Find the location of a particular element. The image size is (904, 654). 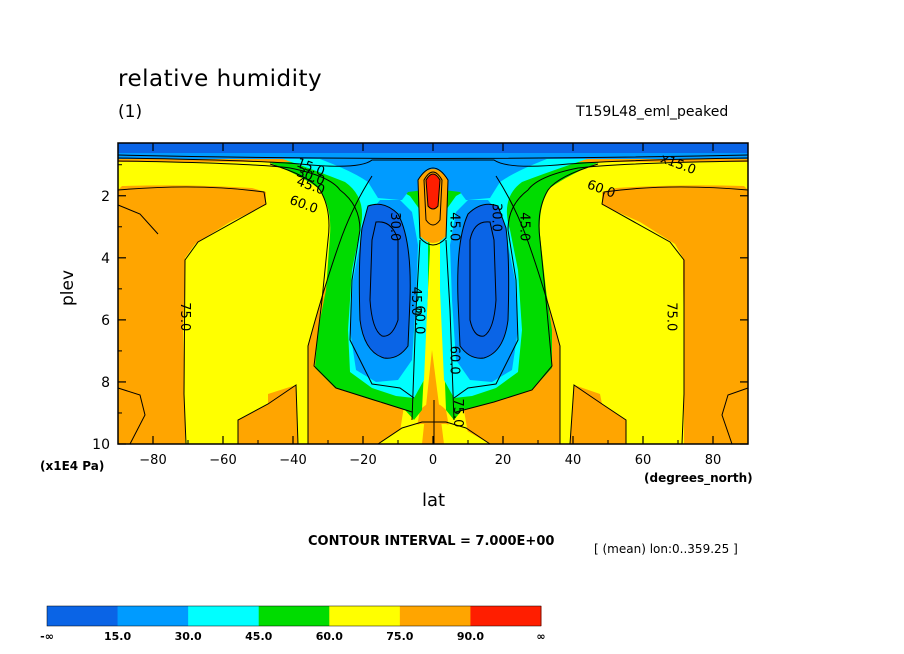

chart-title: relative humidity is located at coordinates (220, 79).